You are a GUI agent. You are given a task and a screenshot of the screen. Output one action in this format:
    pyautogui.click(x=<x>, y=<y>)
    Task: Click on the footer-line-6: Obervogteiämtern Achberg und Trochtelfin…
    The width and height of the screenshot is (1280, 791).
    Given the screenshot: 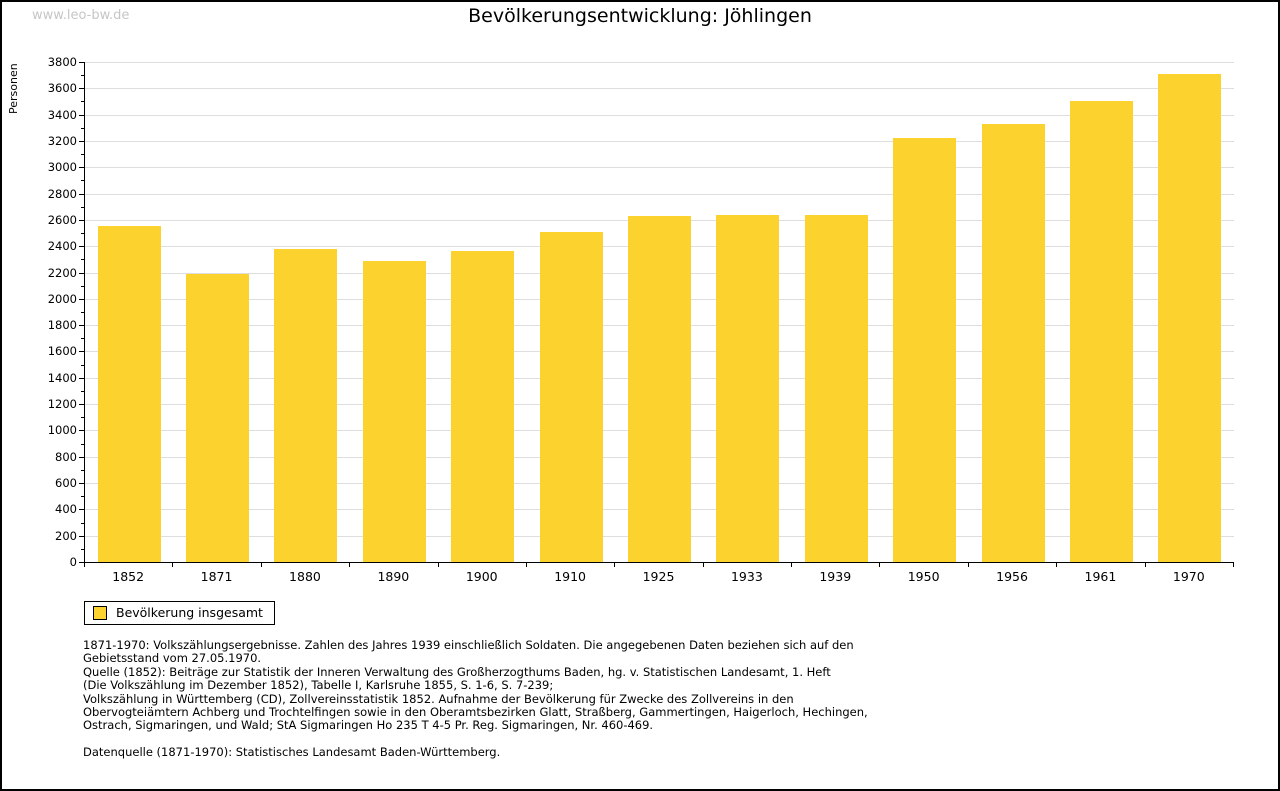 What is the action you would take?
    pyautogui.click(x=475, y=712)
    